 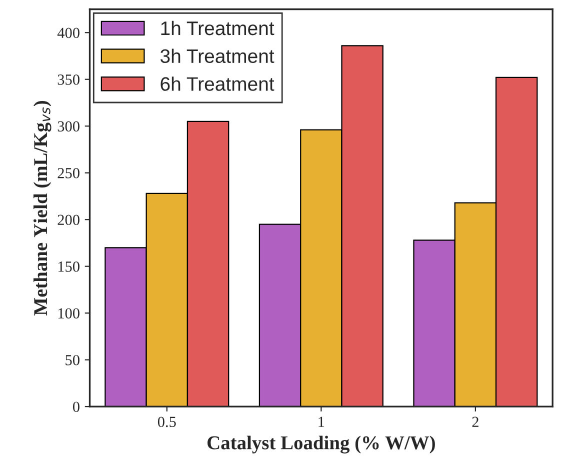 What do you see at coordinates (69, 173) in the screenshot?
I see `y-tick-label: 250` at bounding box center [69, 173].